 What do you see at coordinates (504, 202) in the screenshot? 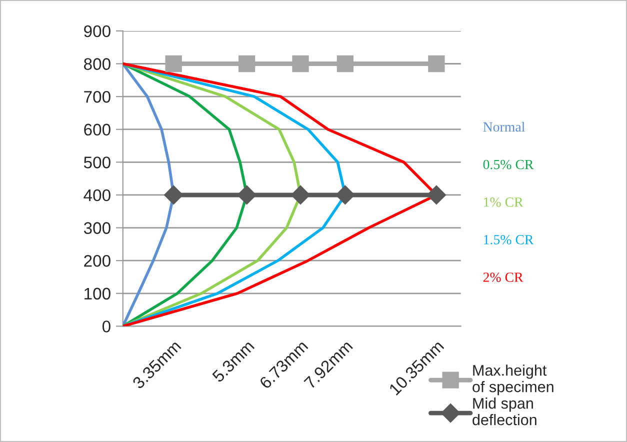
I see `text: 1% CR` at bounding box center [504, 202].